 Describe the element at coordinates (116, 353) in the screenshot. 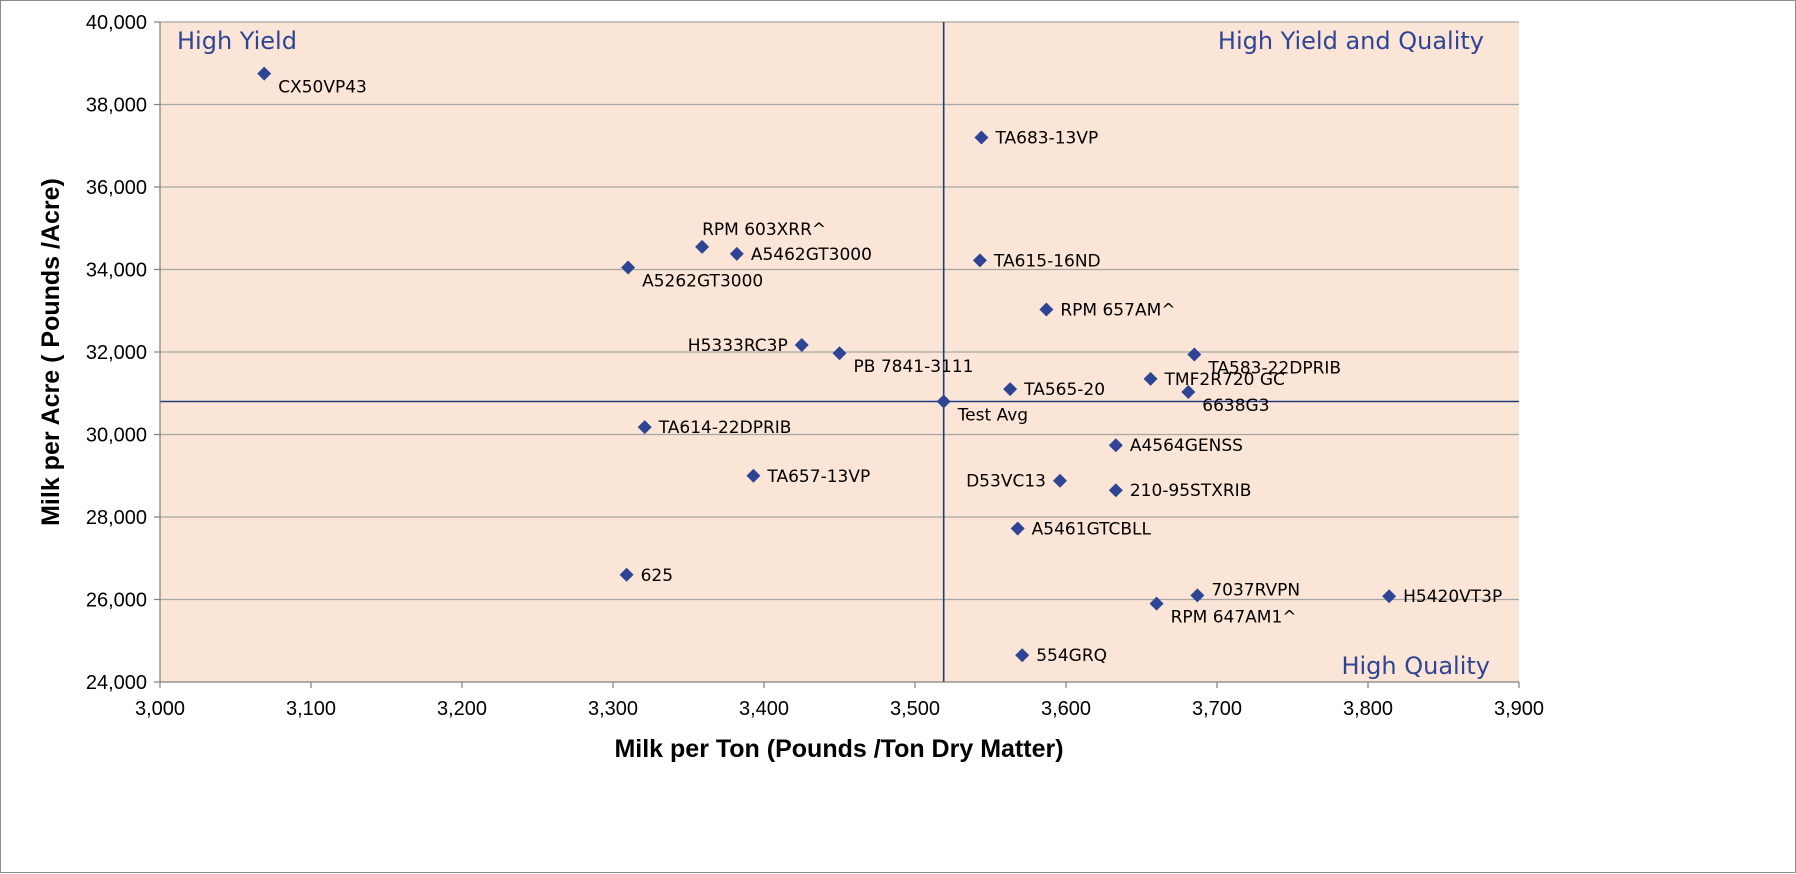

I see `y-tick-label: 32,000` at that location.